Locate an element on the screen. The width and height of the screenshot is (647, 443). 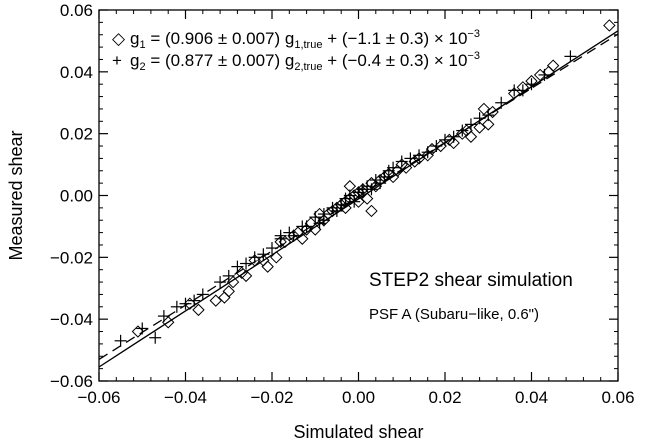
x-tick-label: −0.06 is located at coordinates (98, 397).